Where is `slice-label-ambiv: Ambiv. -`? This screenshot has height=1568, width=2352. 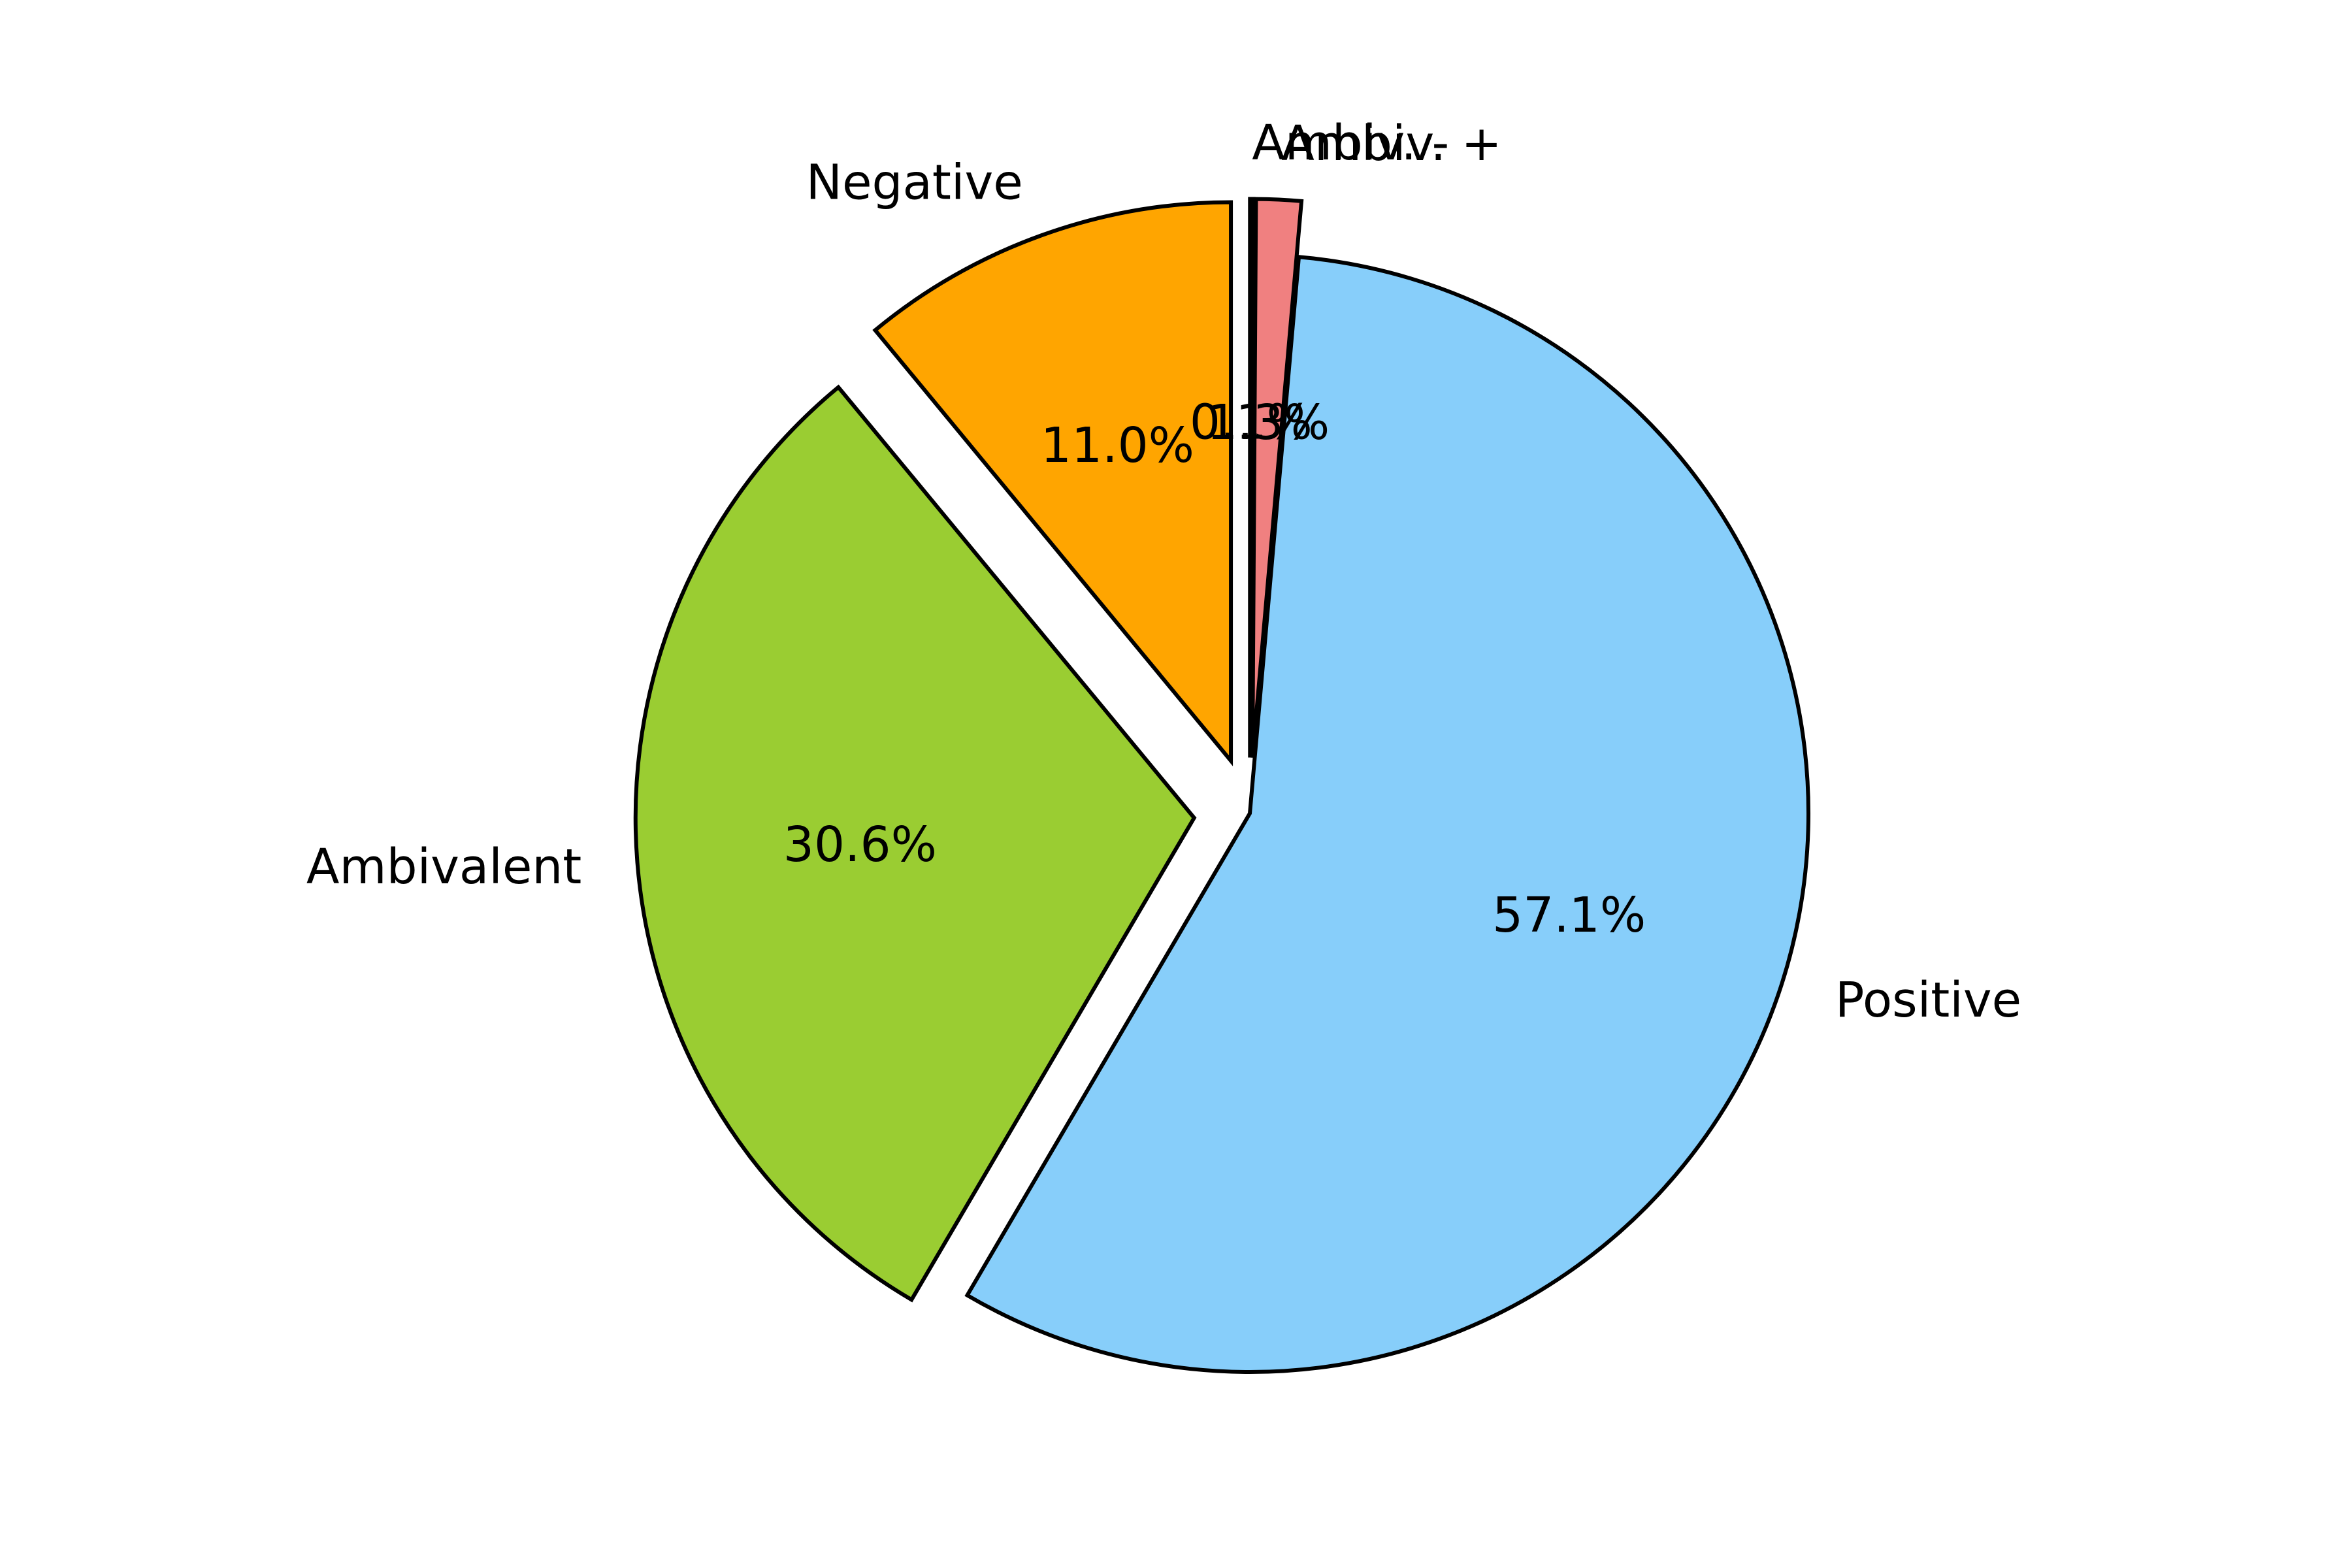
slice-label-ambiv: Ambiv. - is located at coordinates (1350, 143).